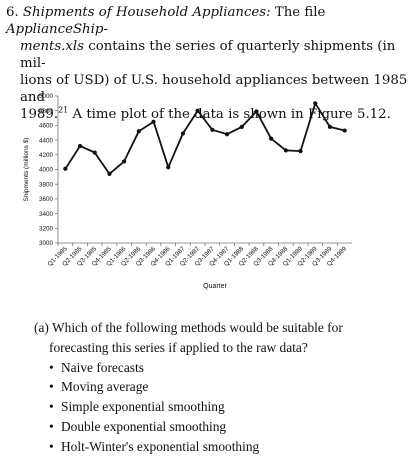 This screenshot has height=458, width=419. Describe the element at coordinates (215, 286) in the screenshot. I see `x-axis-label: Quarter` at that location.